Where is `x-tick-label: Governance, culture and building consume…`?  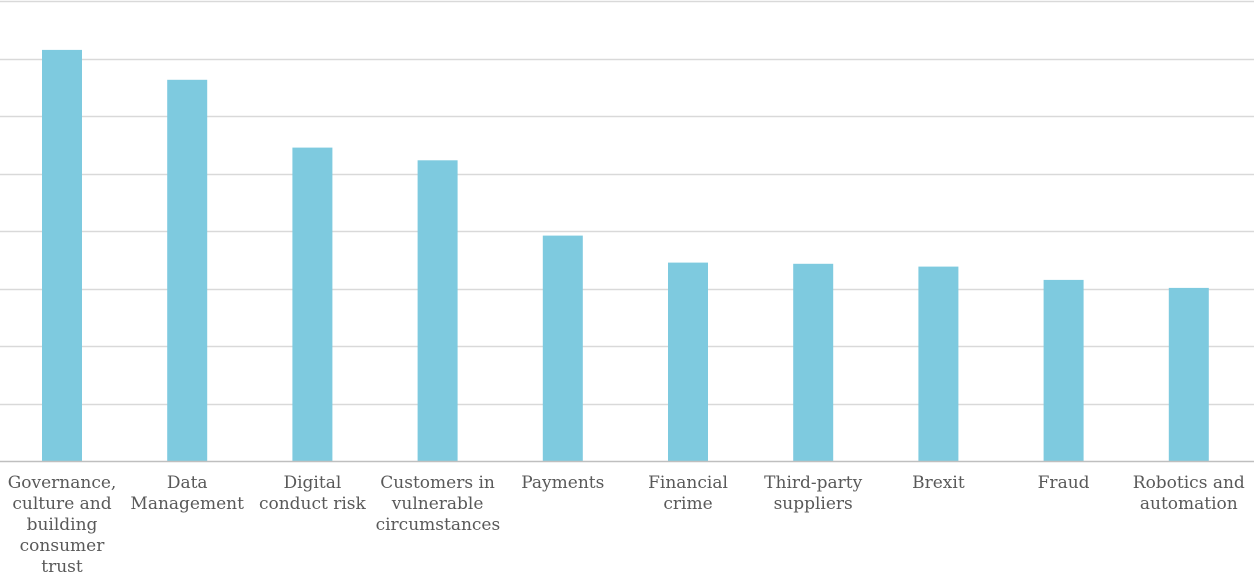
x-tick-label: Governance, culture and building consume… is located at coordinates (62, 525).